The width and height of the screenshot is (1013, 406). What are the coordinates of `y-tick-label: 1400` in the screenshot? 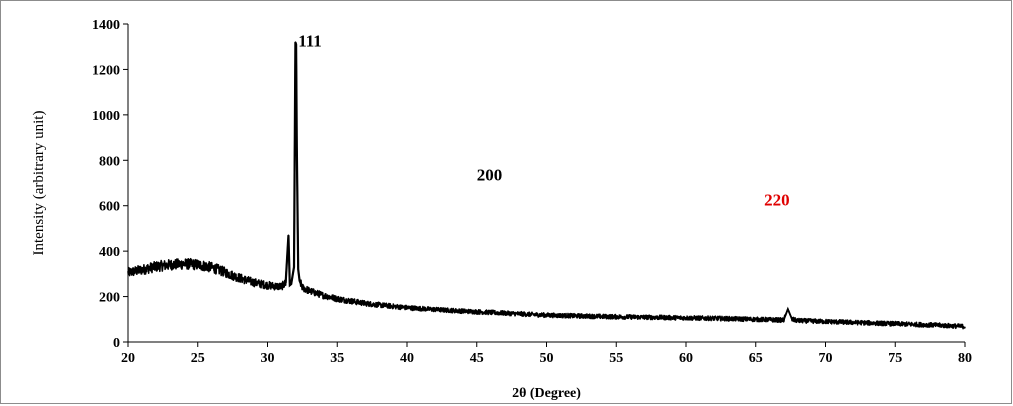 It's located at (106, 25).